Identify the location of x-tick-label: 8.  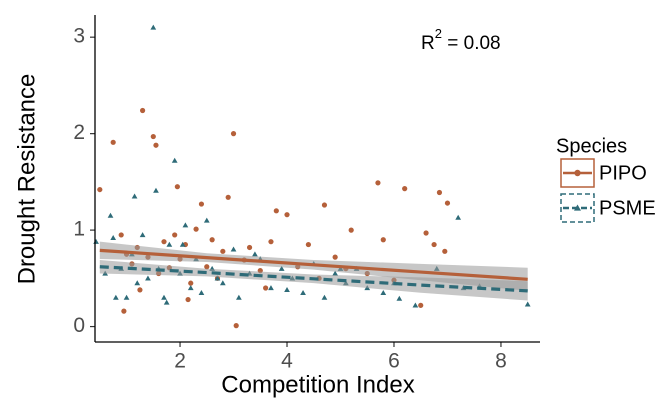
(501, 361).